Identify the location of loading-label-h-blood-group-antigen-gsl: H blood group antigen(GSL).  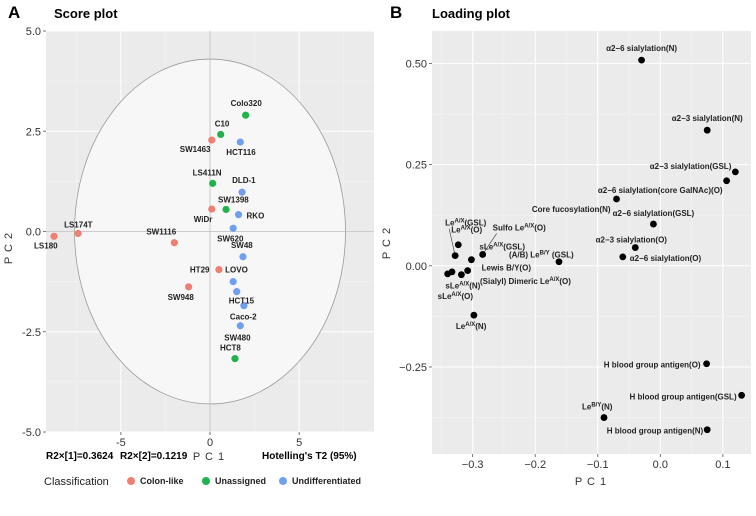
(683, 396).